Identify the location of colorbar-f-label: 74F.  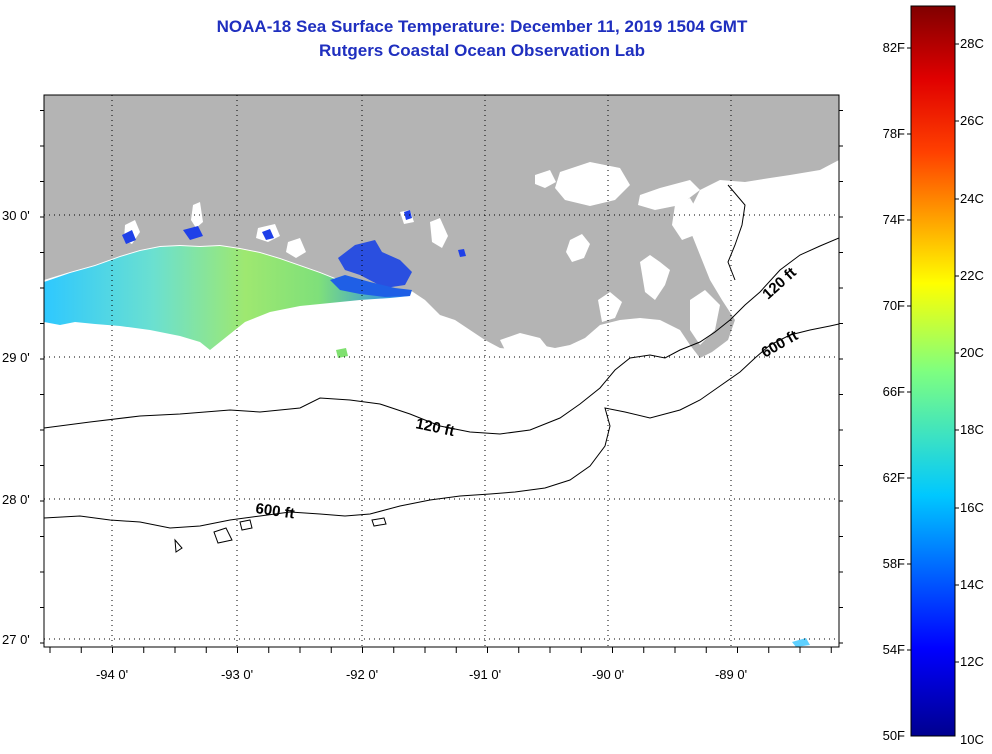
(894, 219).